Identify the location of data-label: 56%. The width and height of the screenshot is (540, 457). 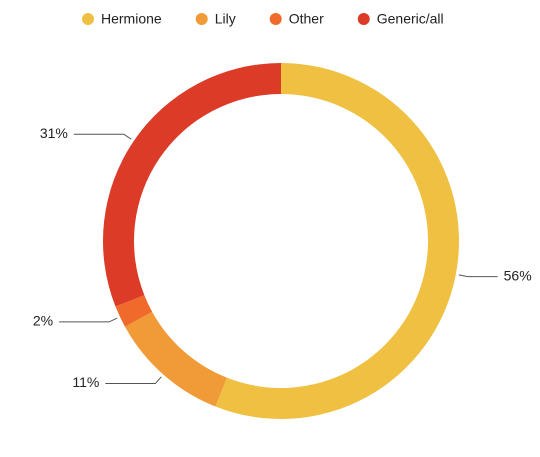
(518, 275).